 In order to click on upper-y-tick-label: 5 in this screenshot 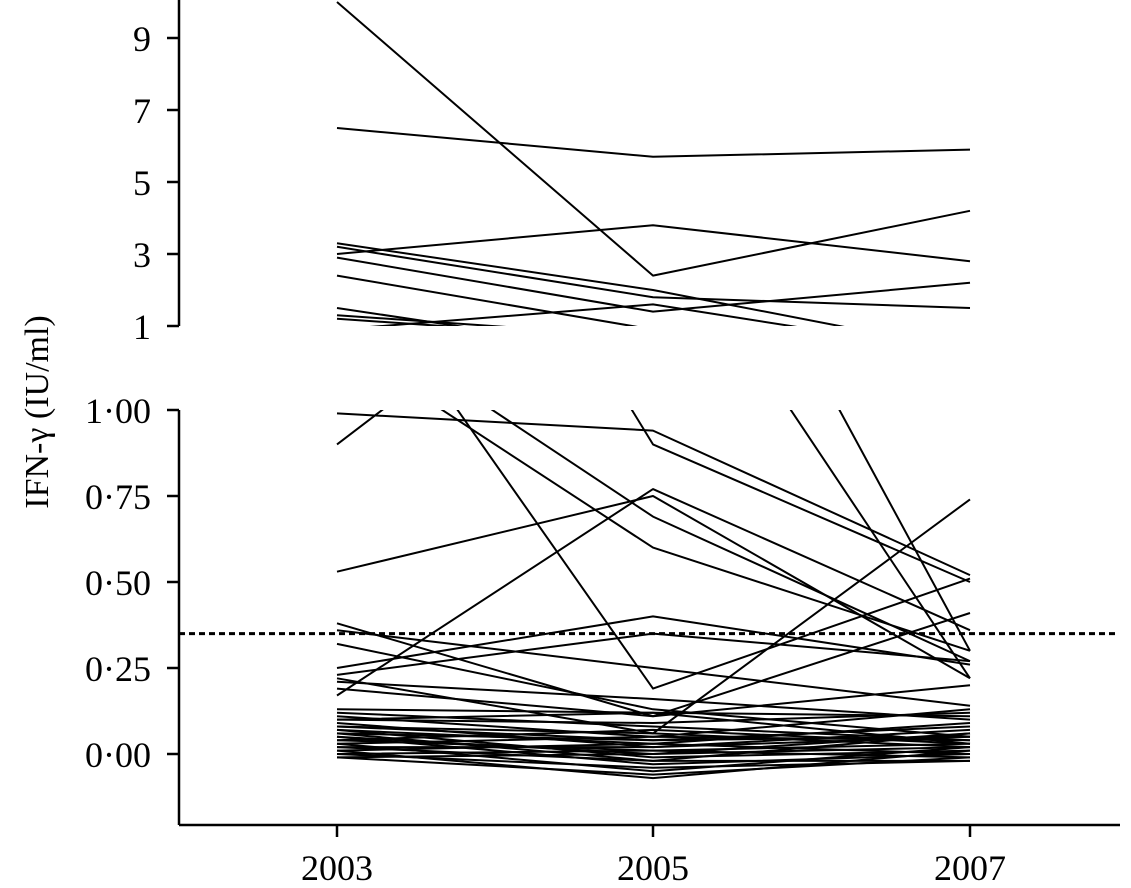, I will do `click(142, 183)`.